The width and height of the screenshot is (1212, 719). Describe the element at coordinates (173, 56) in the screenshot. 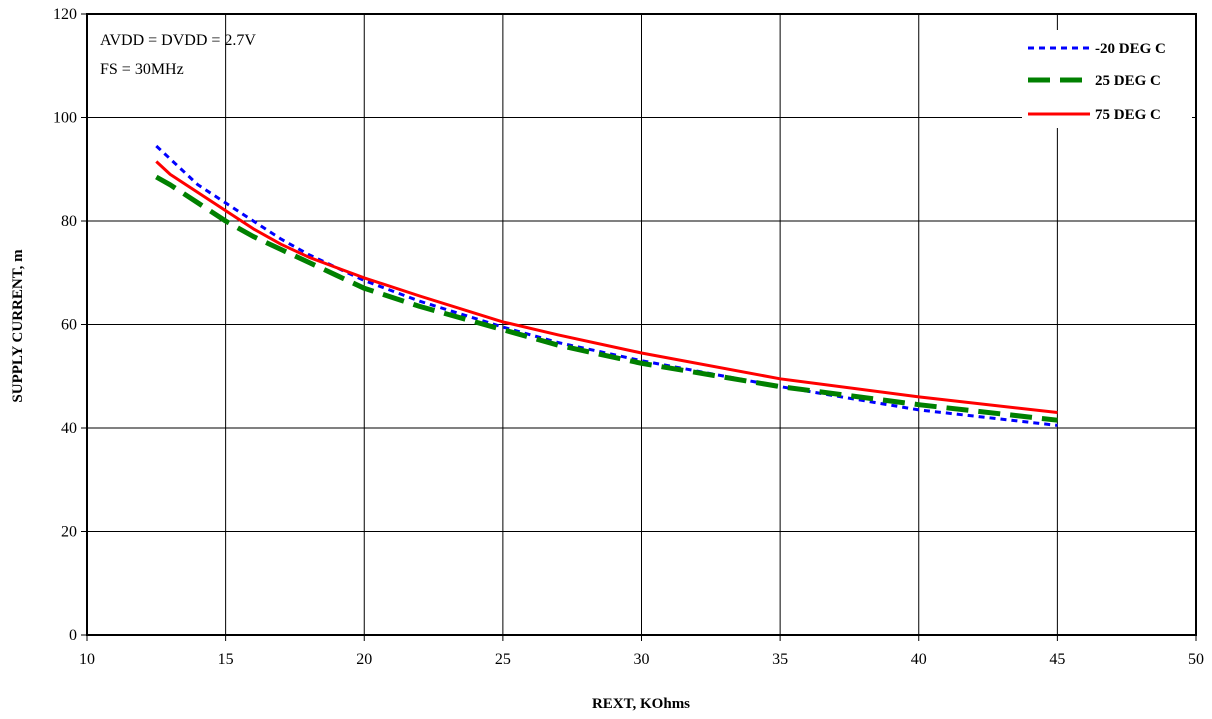

I see `conditions-note: AVDD = DVDD = 2.7V FS = 30MHz` at that location.